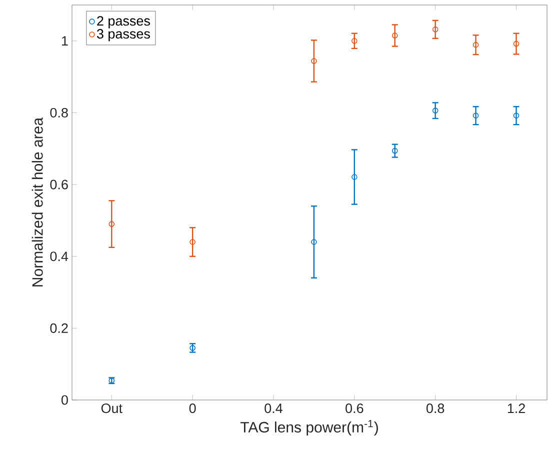 This screenshot has height=464, width=548. I want to click on x-tick-label: 0, so click(192, 409).